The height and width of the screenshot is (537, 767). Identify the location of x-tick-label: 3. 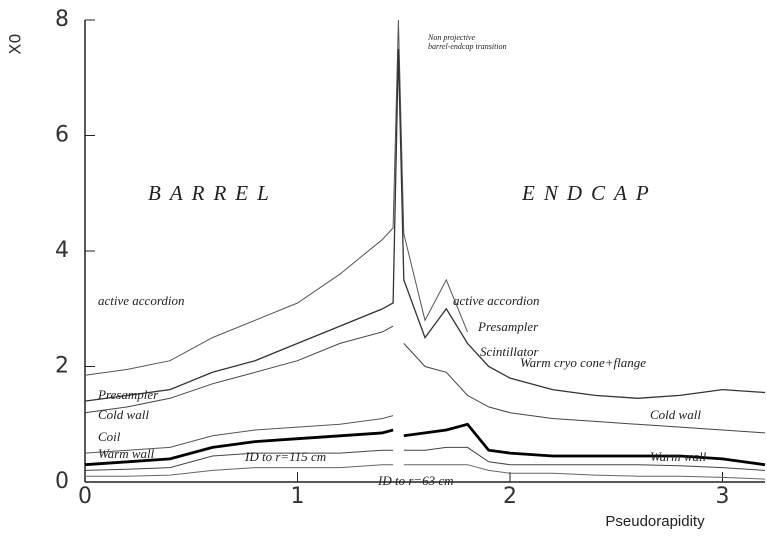
(723, 496).